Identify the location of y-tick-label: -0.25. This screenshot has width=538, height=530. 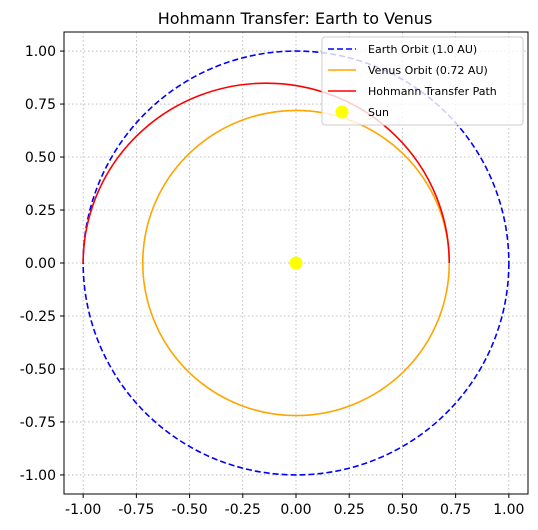
(38, 317).